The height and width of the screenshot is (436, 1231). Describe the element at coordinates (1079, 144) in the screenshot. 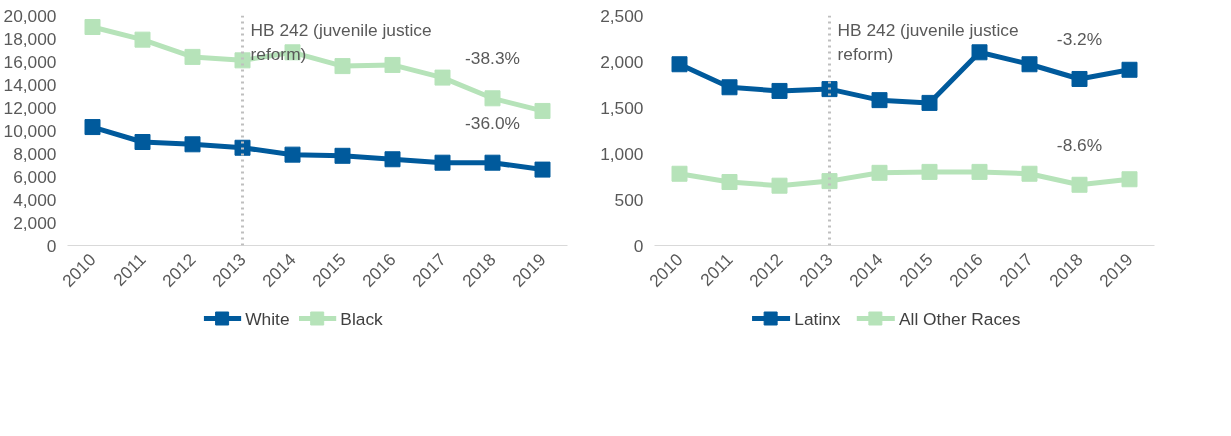

I see `annotation: -8.6%` at that location.